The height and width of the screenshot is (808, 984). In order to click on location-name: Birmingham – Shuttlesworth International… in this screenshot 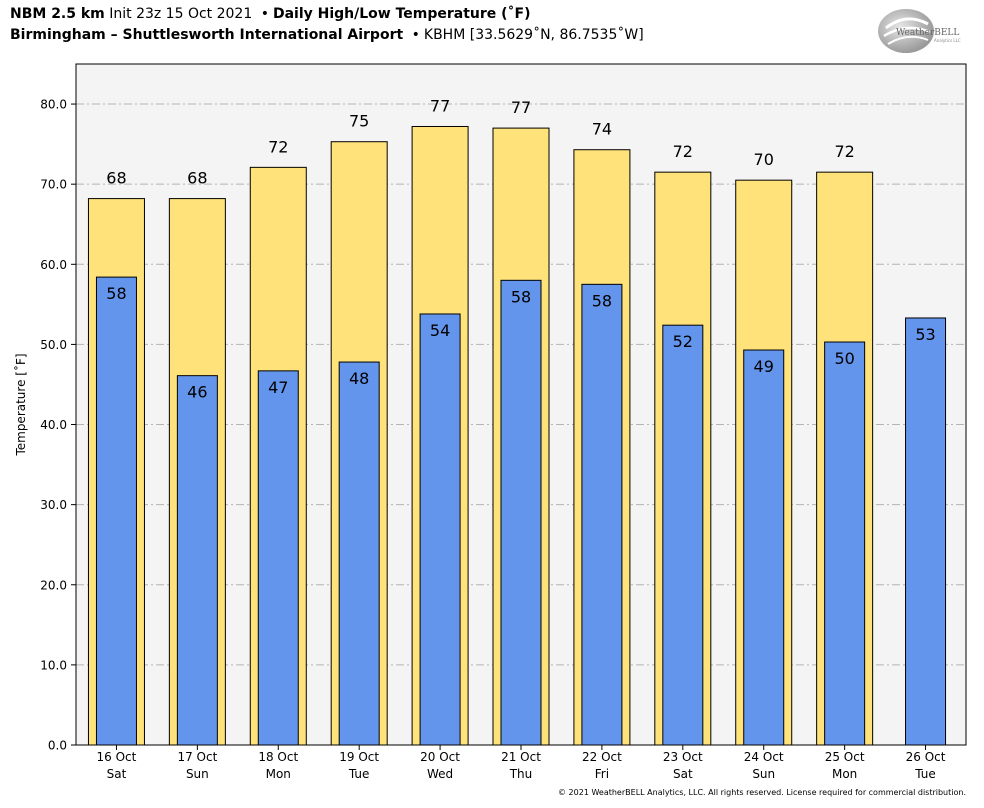, I will do `click(207, 35)`.